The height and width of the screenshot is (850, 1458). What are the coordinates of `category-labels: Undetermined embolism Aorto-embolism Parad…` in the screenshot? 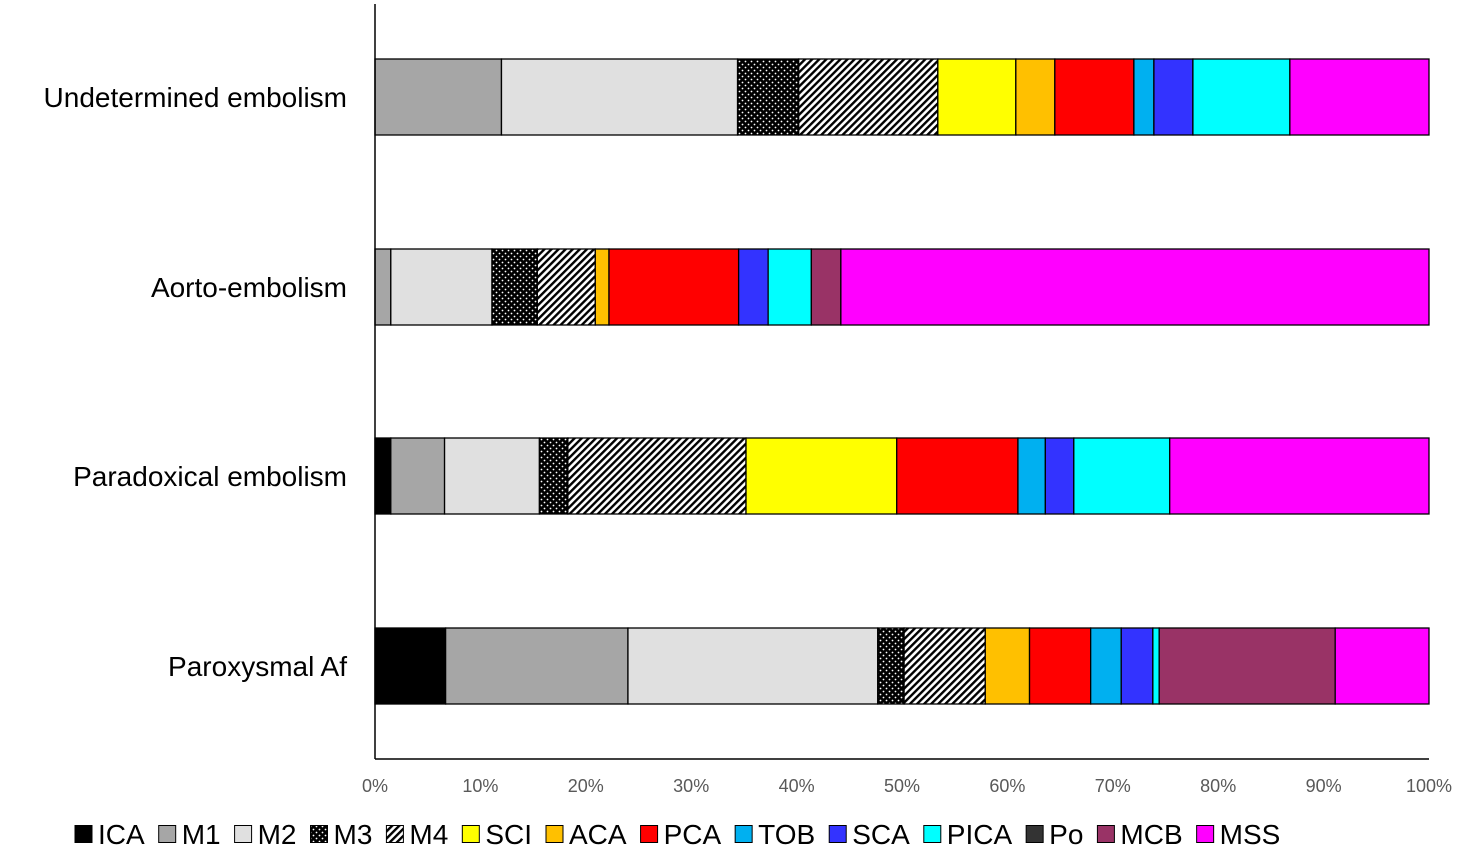 It's located at (196, 382).